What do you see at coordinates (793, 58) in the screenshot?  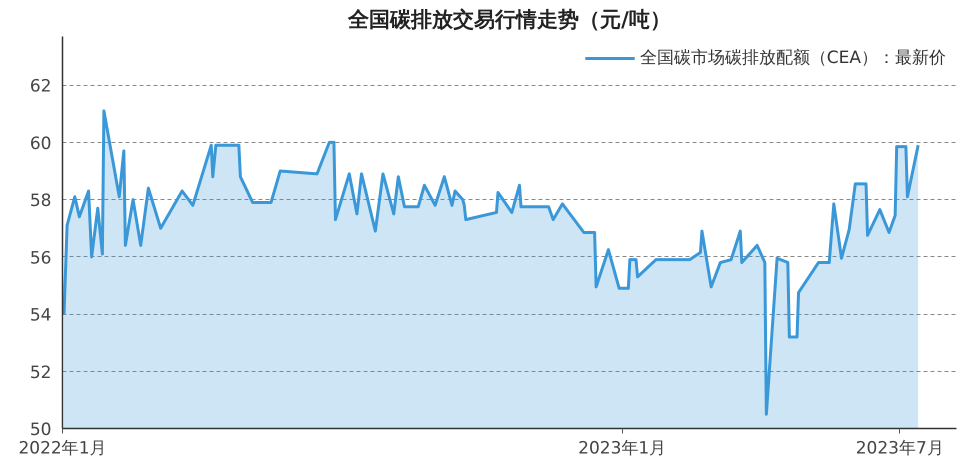 I see `legend-label: 全国碳市场碳排放配额（CEA）：最新价` at bounding box center [793, 58].